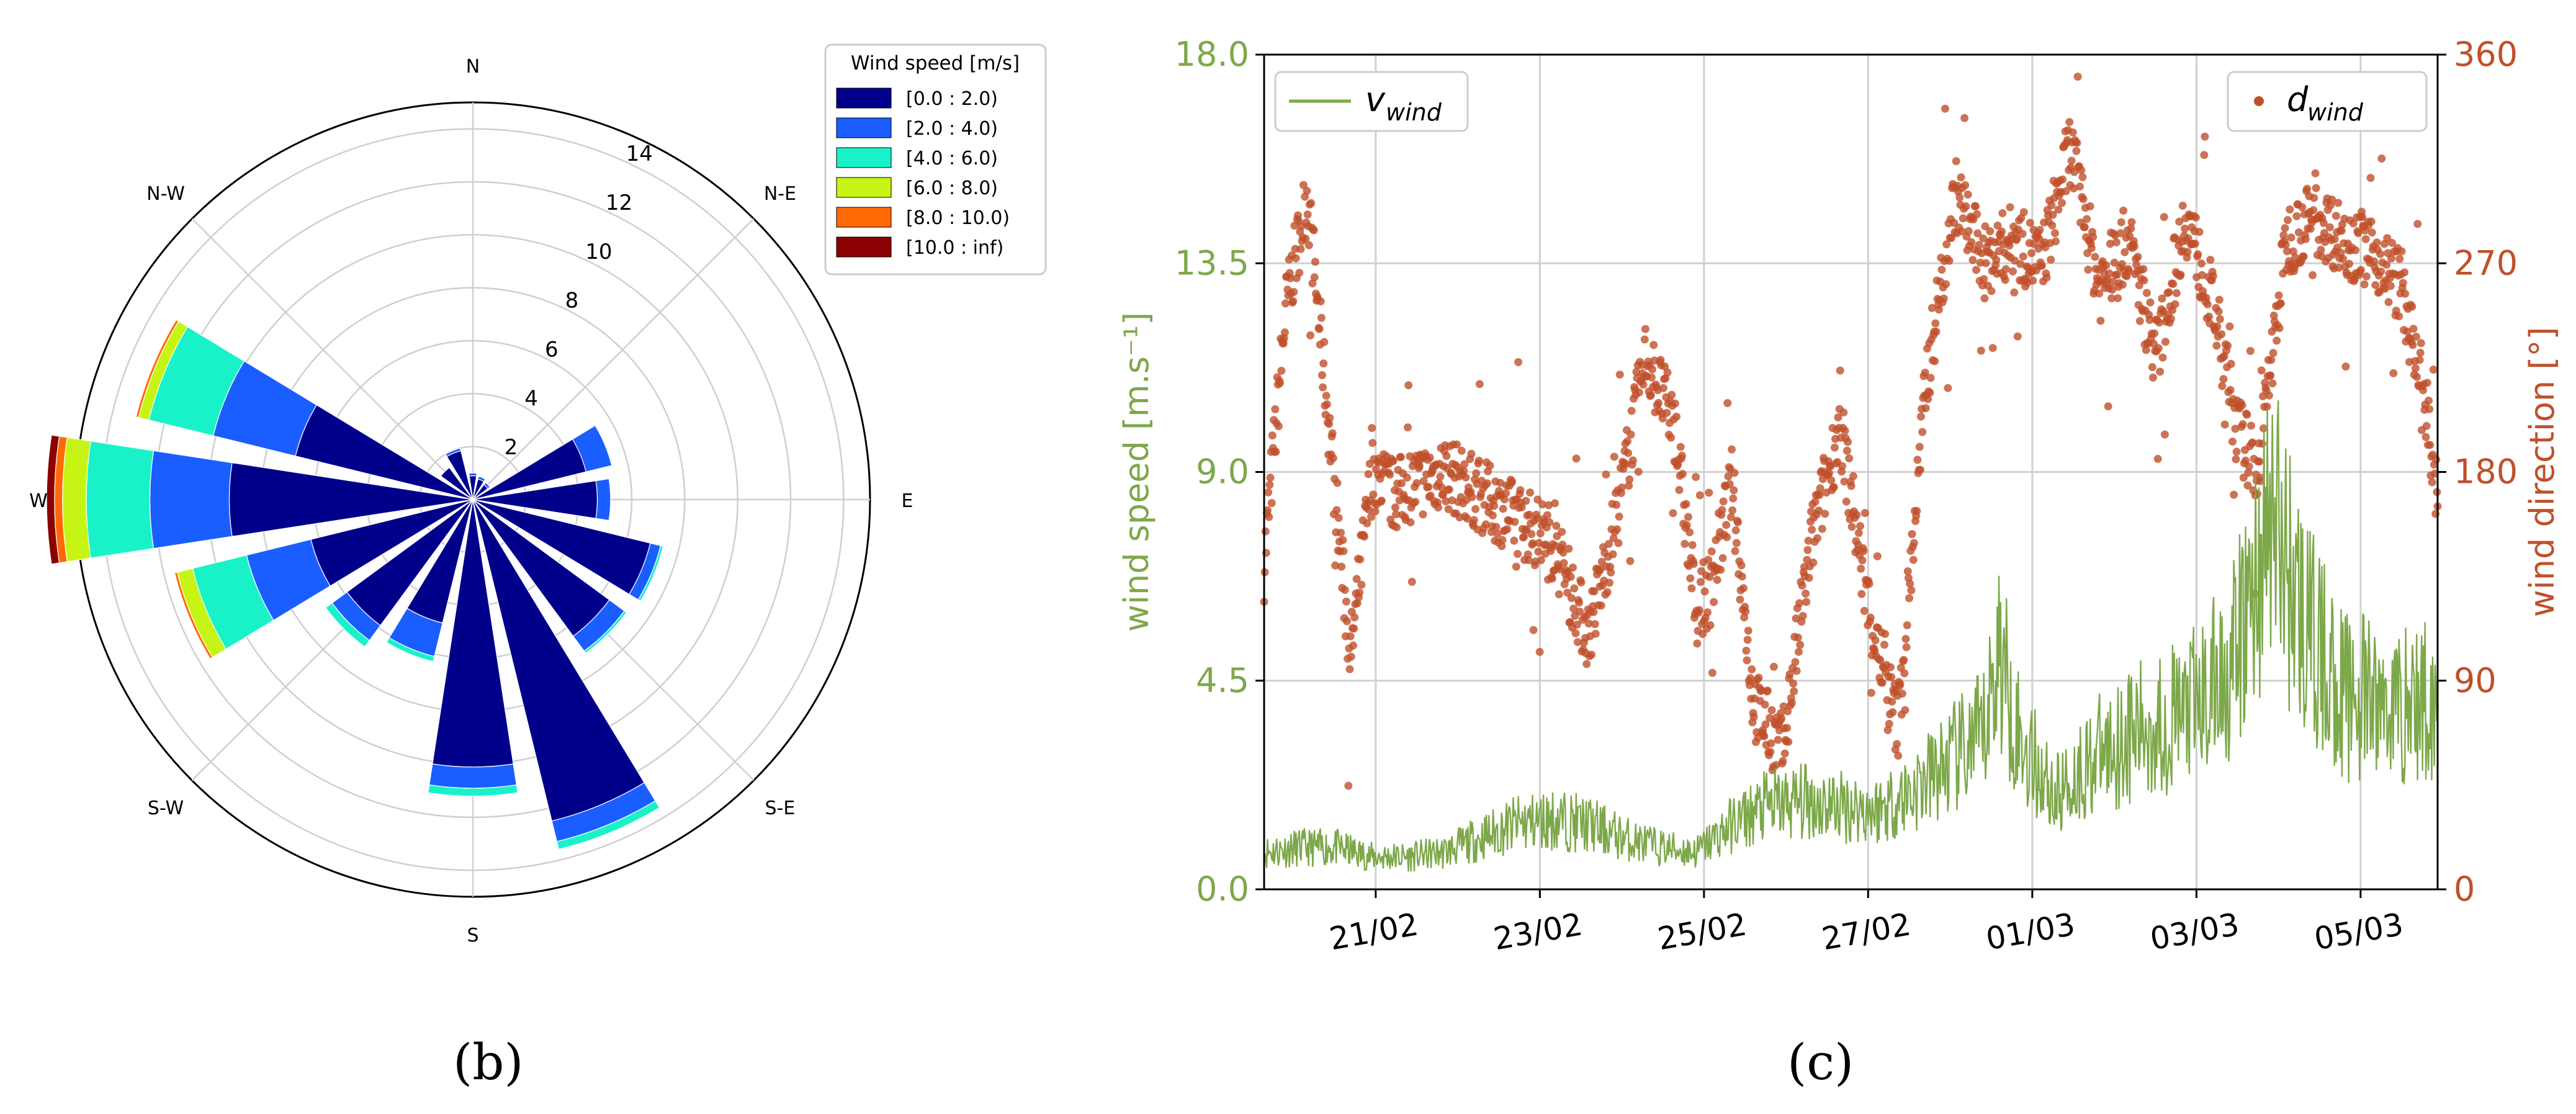 Image resolution: width=2576 pixels, height=1114 pixels. Describe the element at coordinates (864, 188) in the screenshot. I see `legend-swatch` at that location.